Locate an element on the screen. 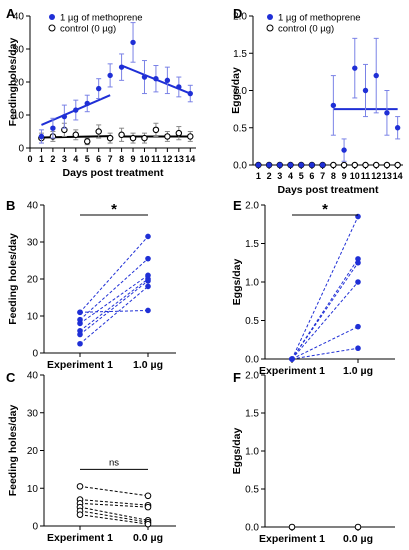 The image size is (409, 550). panel-label: B is located at coordinates (10, 205).